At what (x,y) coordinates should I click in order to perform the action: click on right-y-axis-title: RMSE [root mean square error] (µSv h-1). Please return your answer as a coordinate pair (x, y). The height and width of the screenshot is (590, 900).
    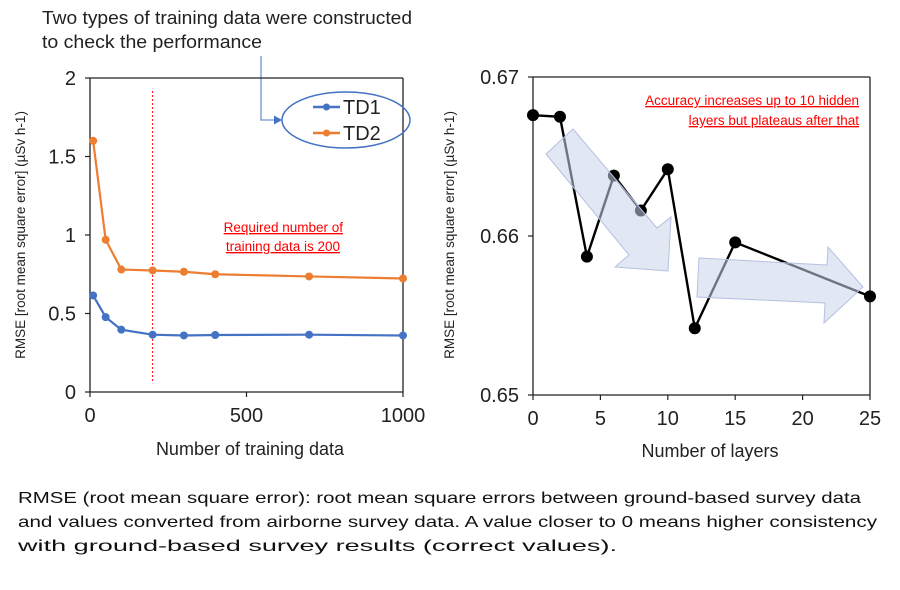
    Looking at the image, I should click on (449, 235).